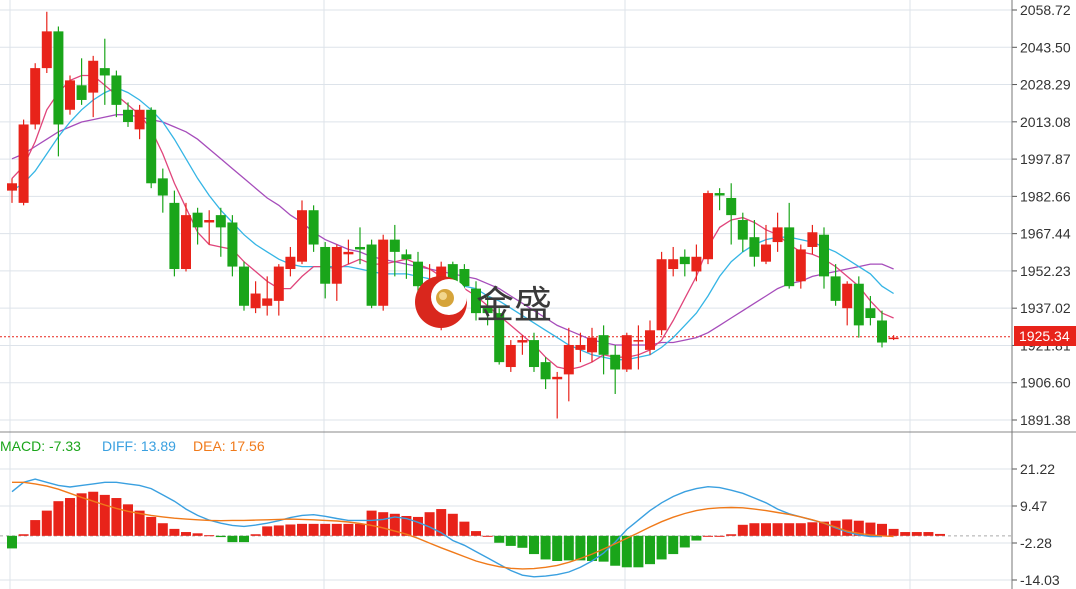 This screenshot has width=1076, height=589. What do you see at coordinates (483, 302) in the screenshot?
I see `watermark: 金盛` at bounding box center [483, 302].